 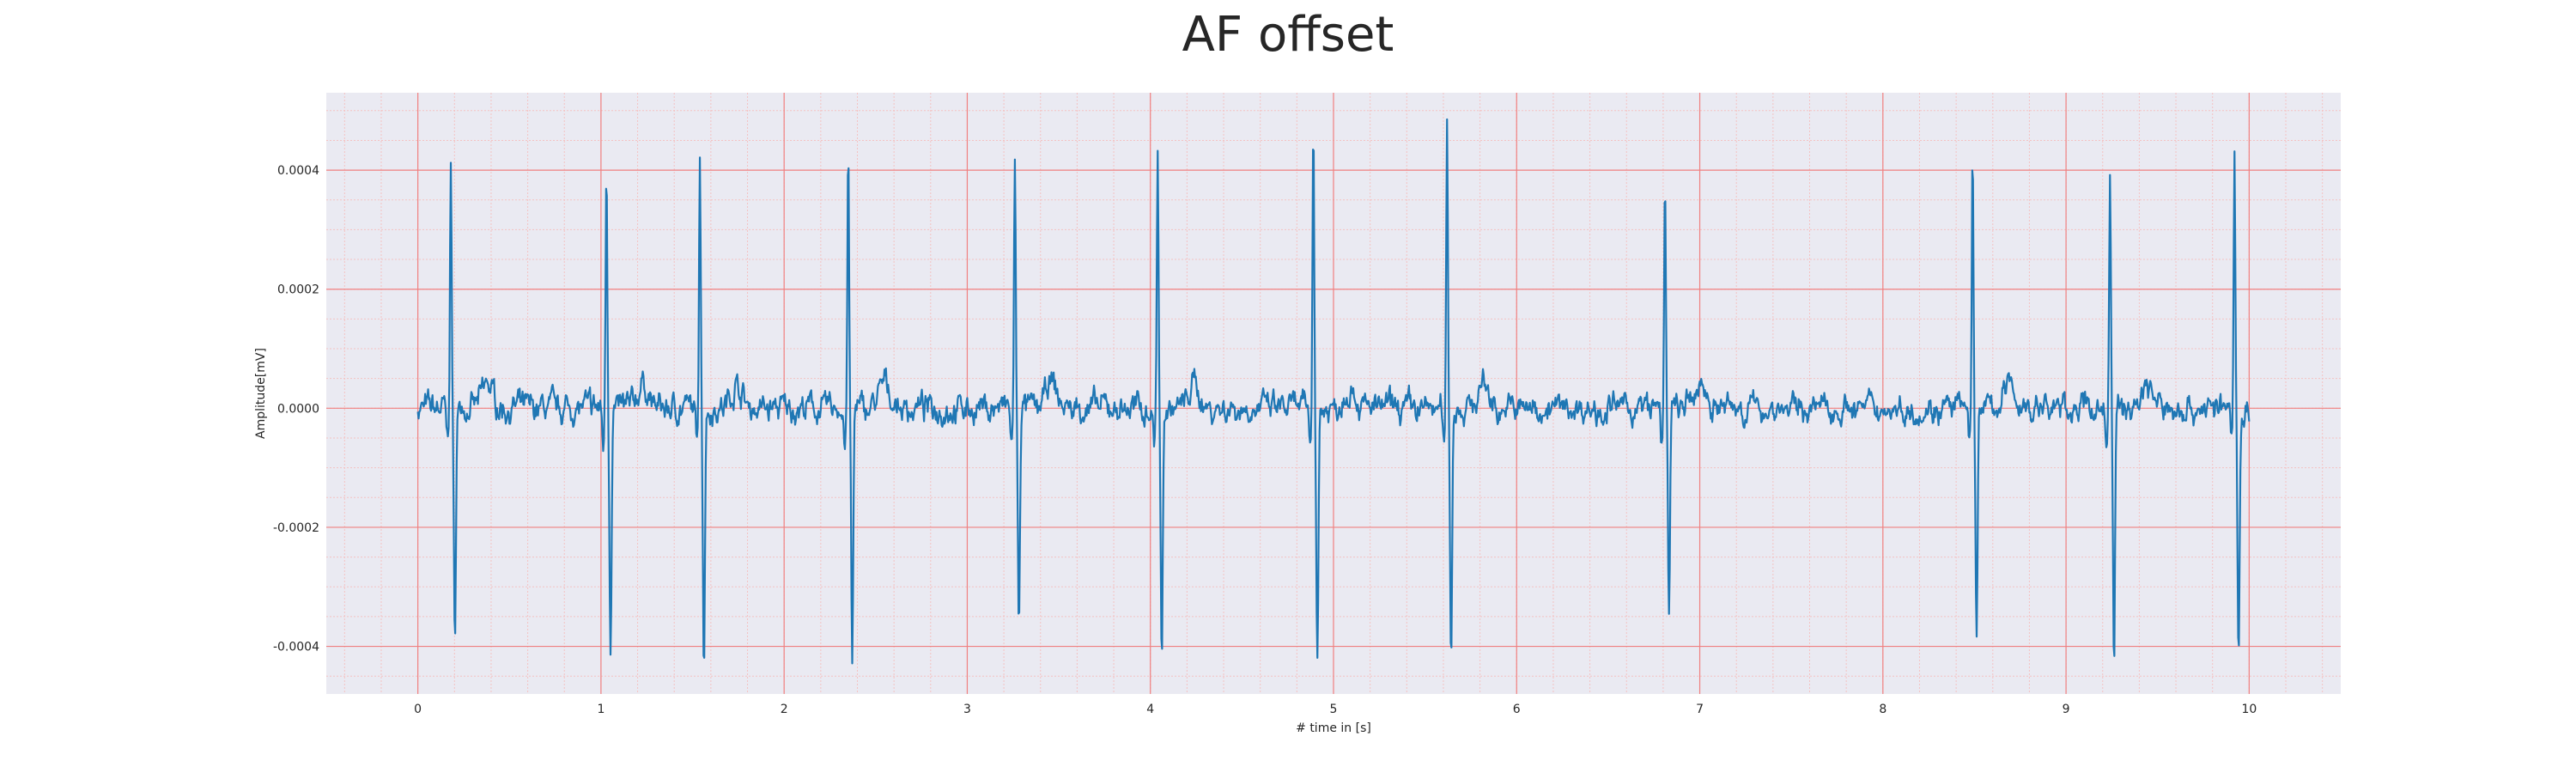 What do you see at coordinates (418, 709) in the screenshot?
I see `x-tick-label: 0` at bounding box center [418, 709].